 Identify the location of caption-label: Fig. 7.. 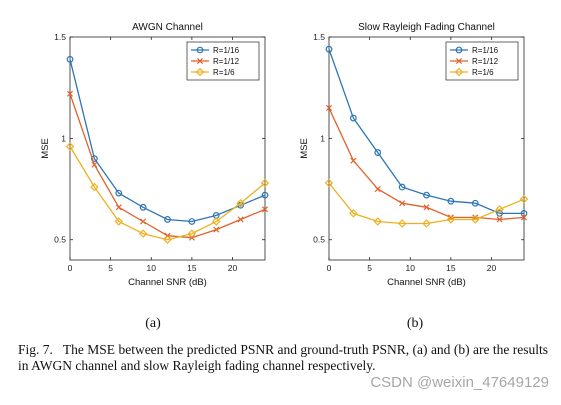
(35, 349).